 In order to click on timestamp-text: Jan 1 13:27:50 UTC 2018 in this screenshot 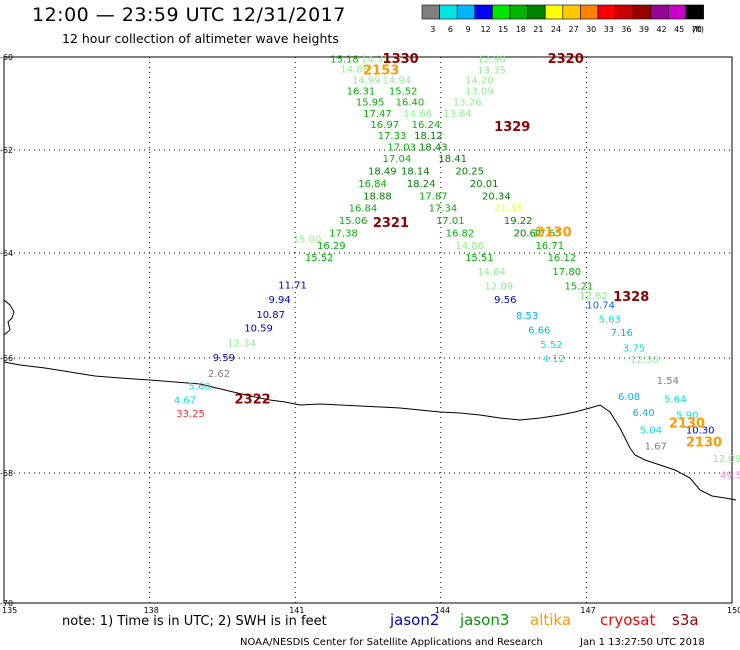, I will do `click(642, 642)`.